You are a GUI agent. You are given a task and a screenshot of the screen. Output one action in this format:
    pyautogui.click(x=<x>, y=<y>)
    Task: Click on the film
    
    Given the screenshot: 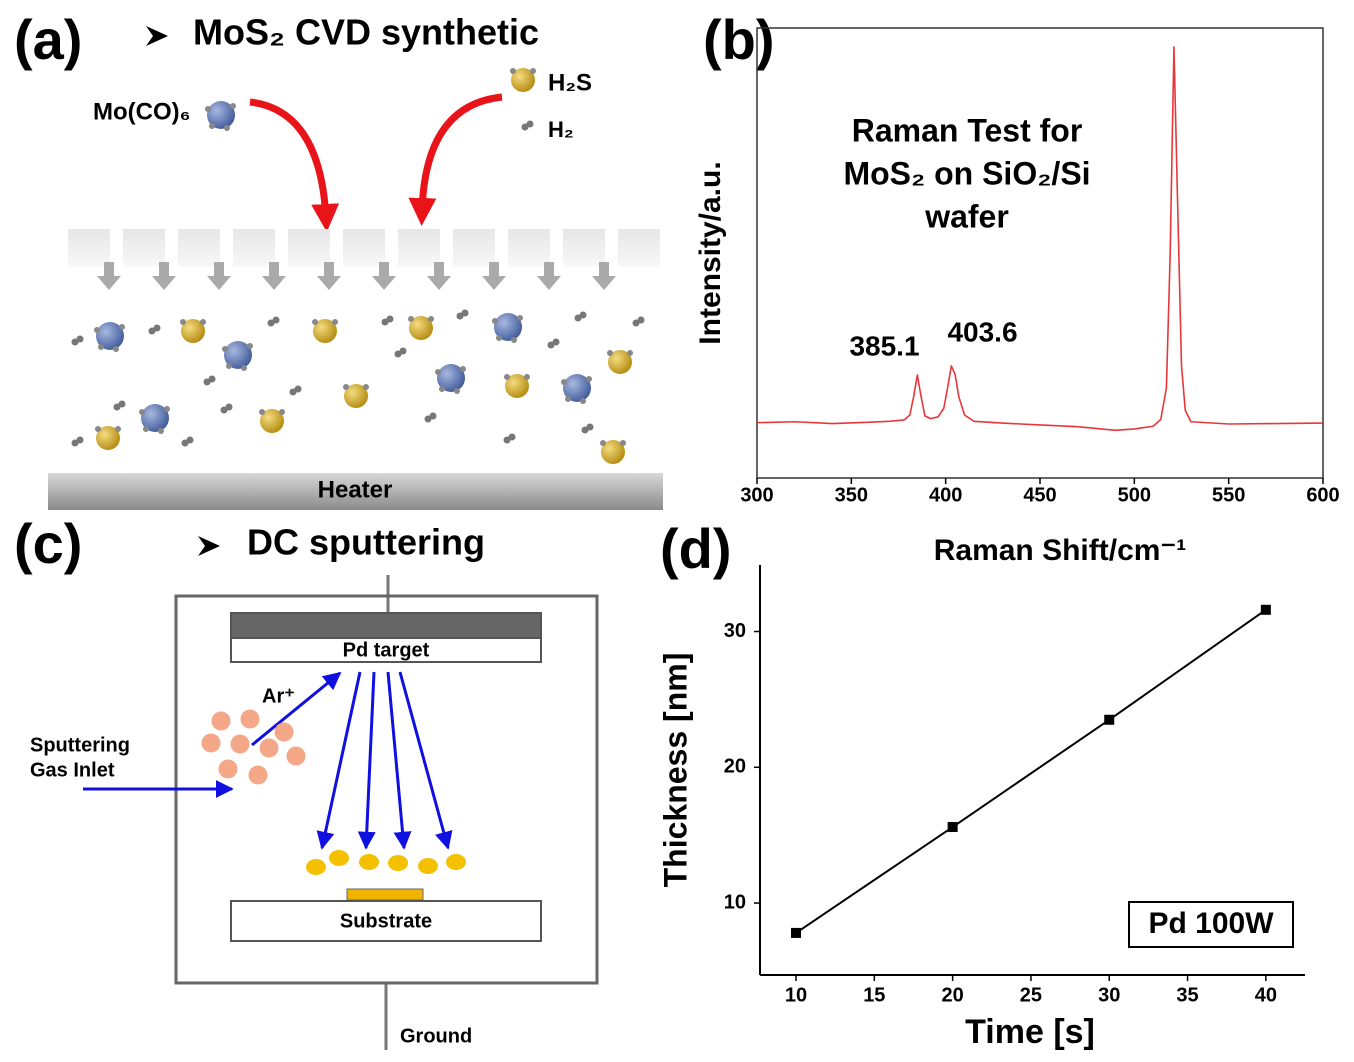 What is the action you would take?
    pyautogui.click(x=385, y=894)
    